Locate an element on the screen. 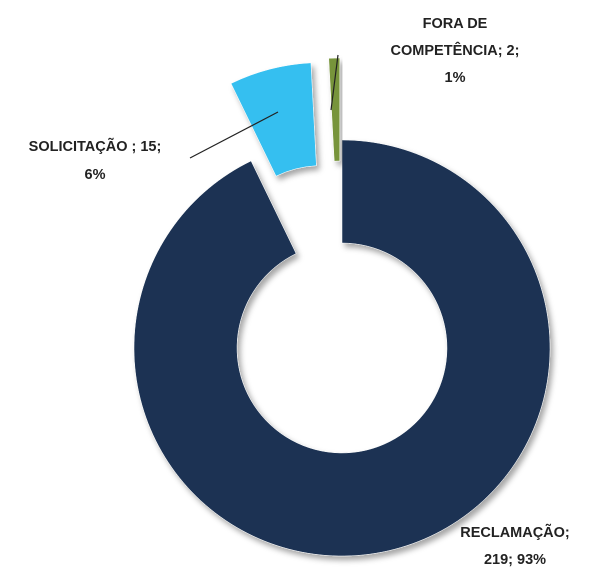 The width and height of the screenshot is (595, 574). data-label: RECLAMAÇÃO; is located at coordinates (515, 532).